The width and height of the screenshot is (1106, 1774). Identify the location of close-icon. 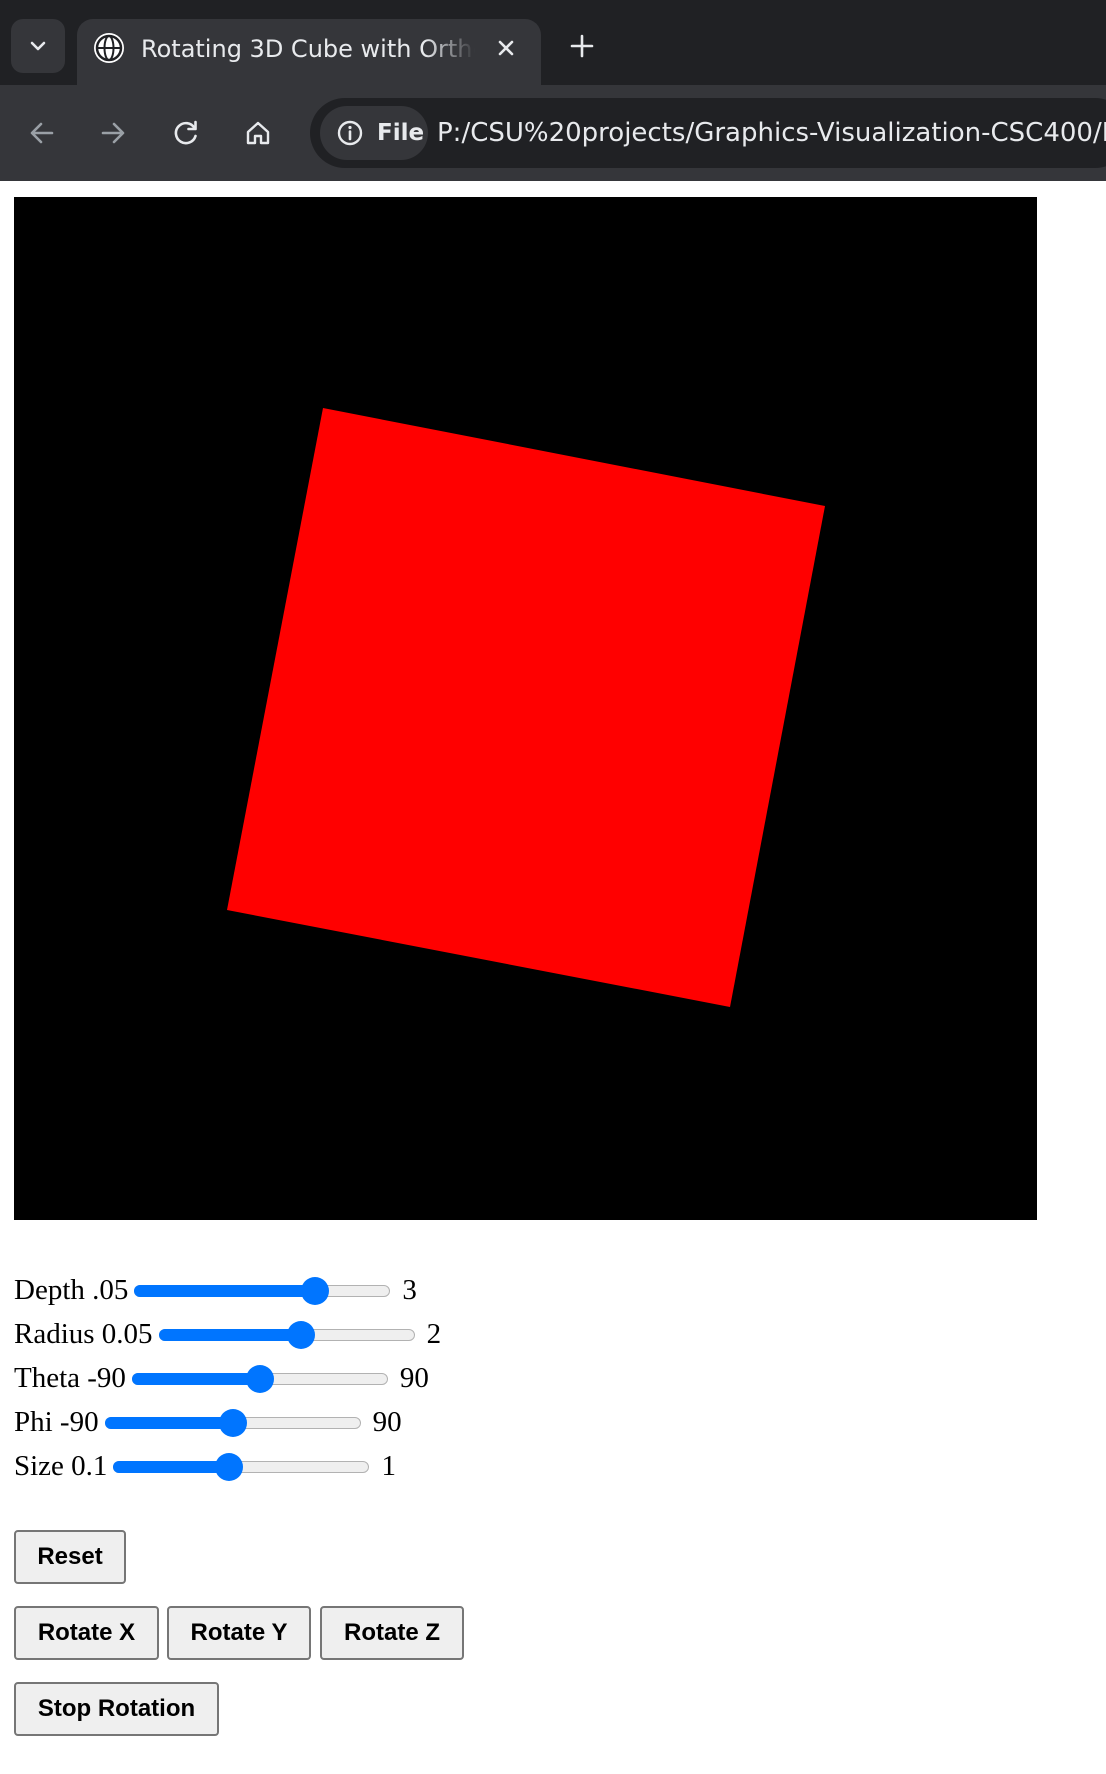
(506, 48).